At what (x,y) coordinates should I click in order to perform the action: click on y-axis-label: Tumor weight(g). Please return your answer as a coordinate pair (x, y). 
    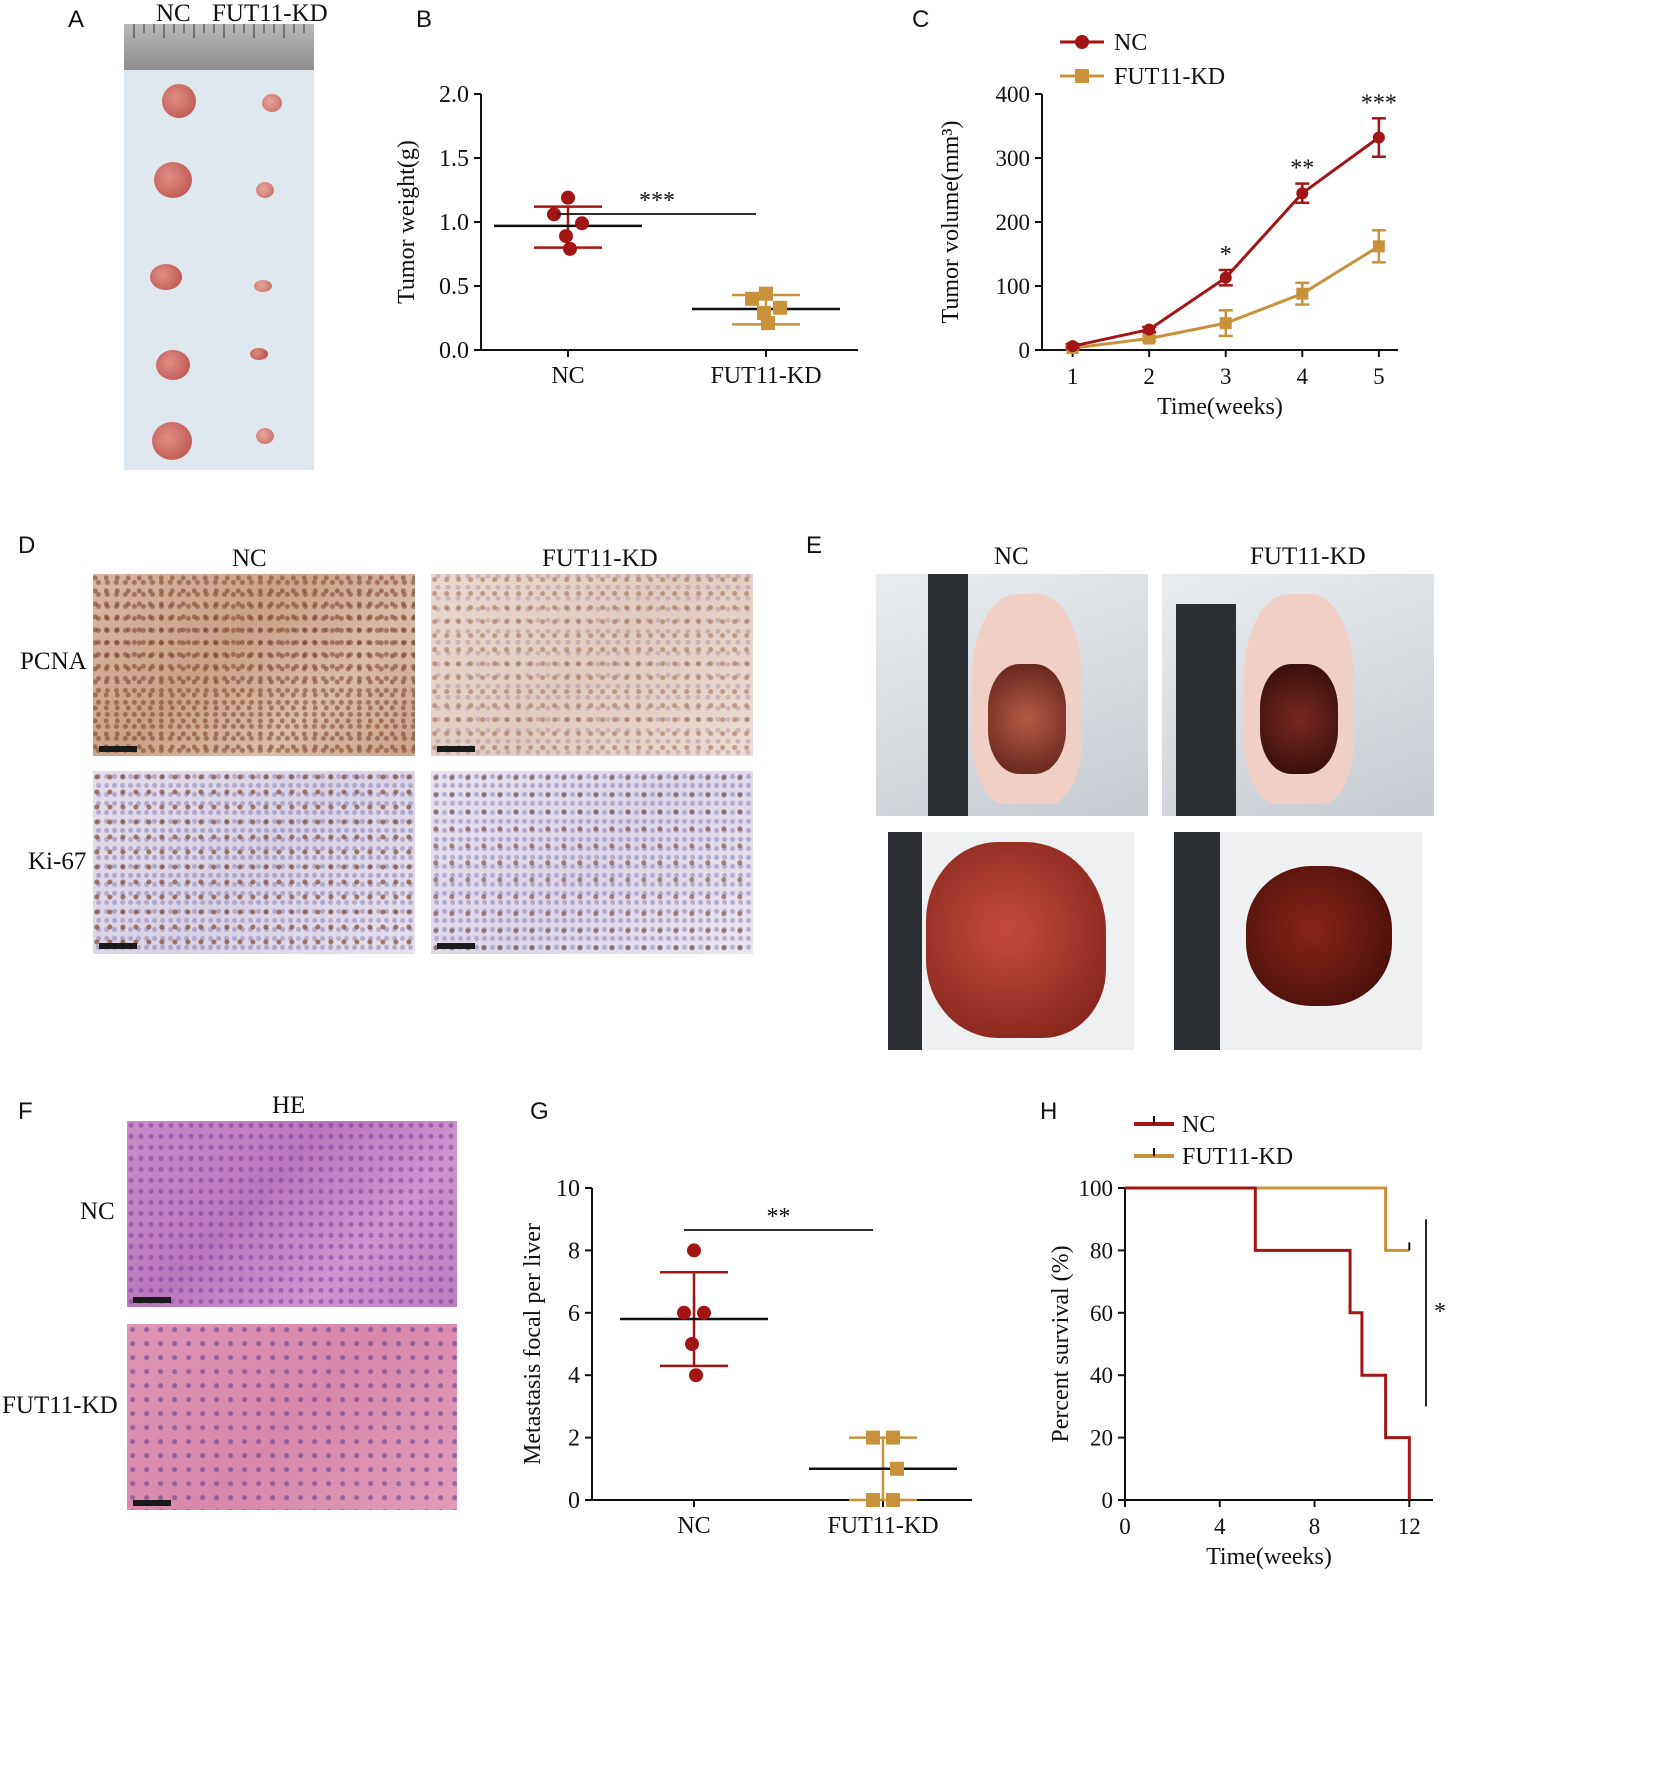
    Looking at the image, I should click on (407, 222).